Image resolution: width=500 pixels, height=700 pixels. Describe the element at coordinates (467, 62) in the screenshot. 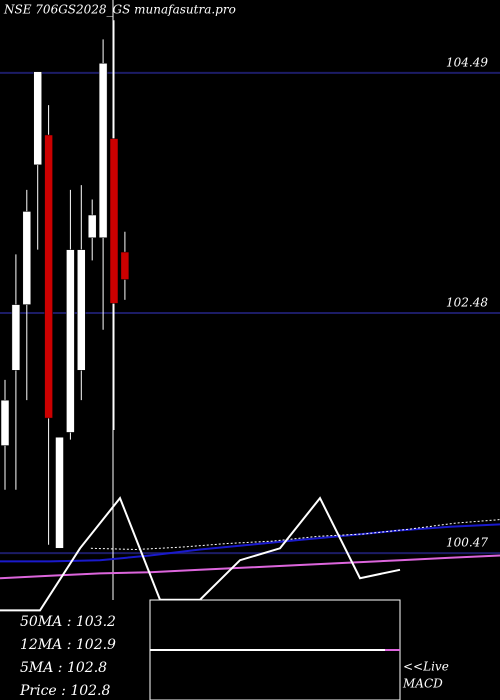

I see `y-tick-label: 104.49` at that location.